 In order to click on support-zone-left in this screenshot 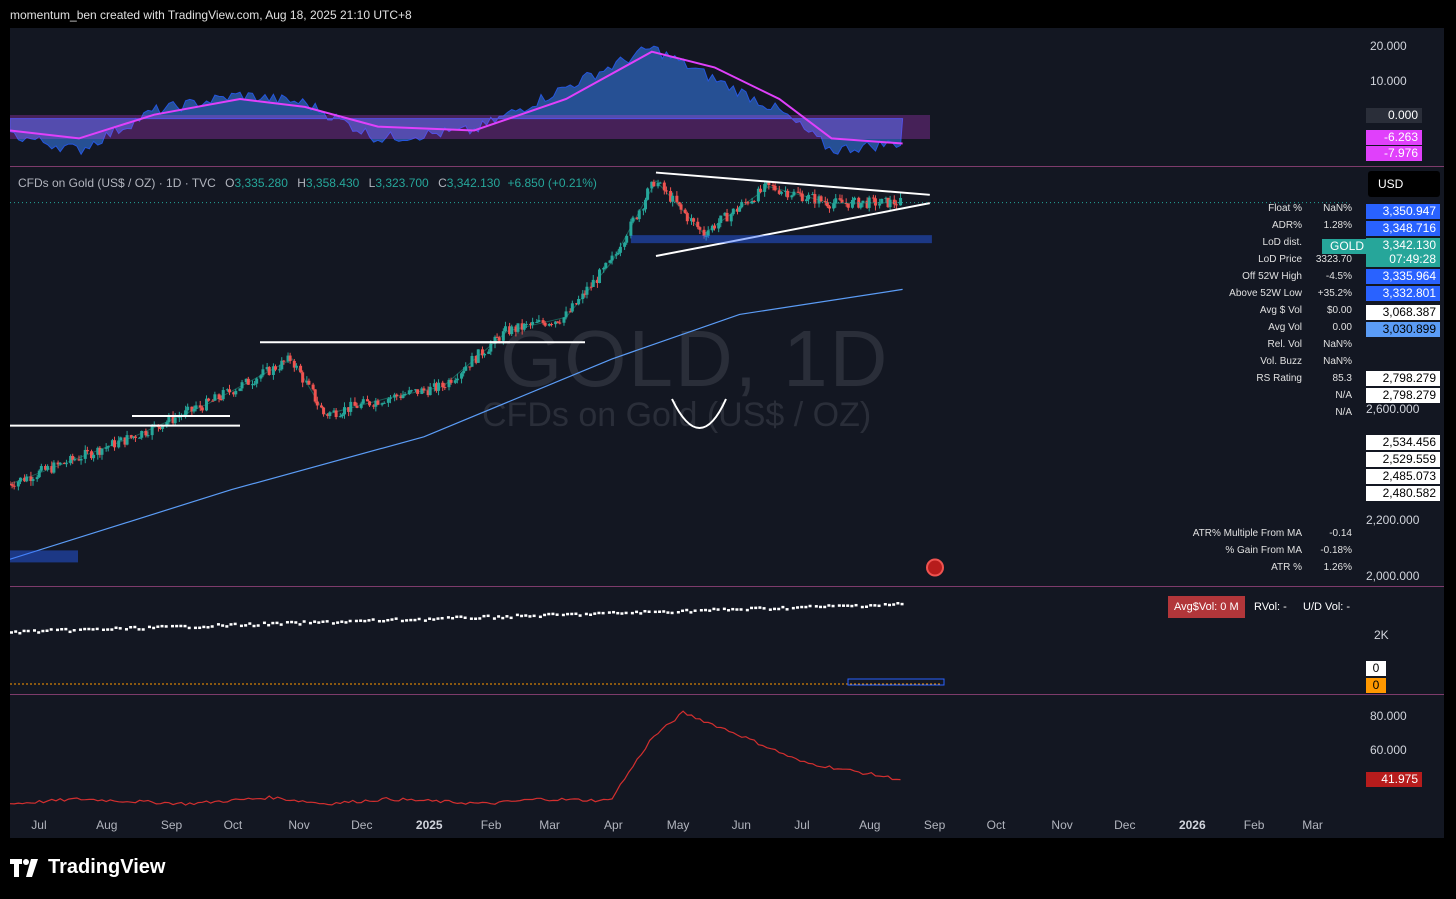, I will do `click(44, 556)`.